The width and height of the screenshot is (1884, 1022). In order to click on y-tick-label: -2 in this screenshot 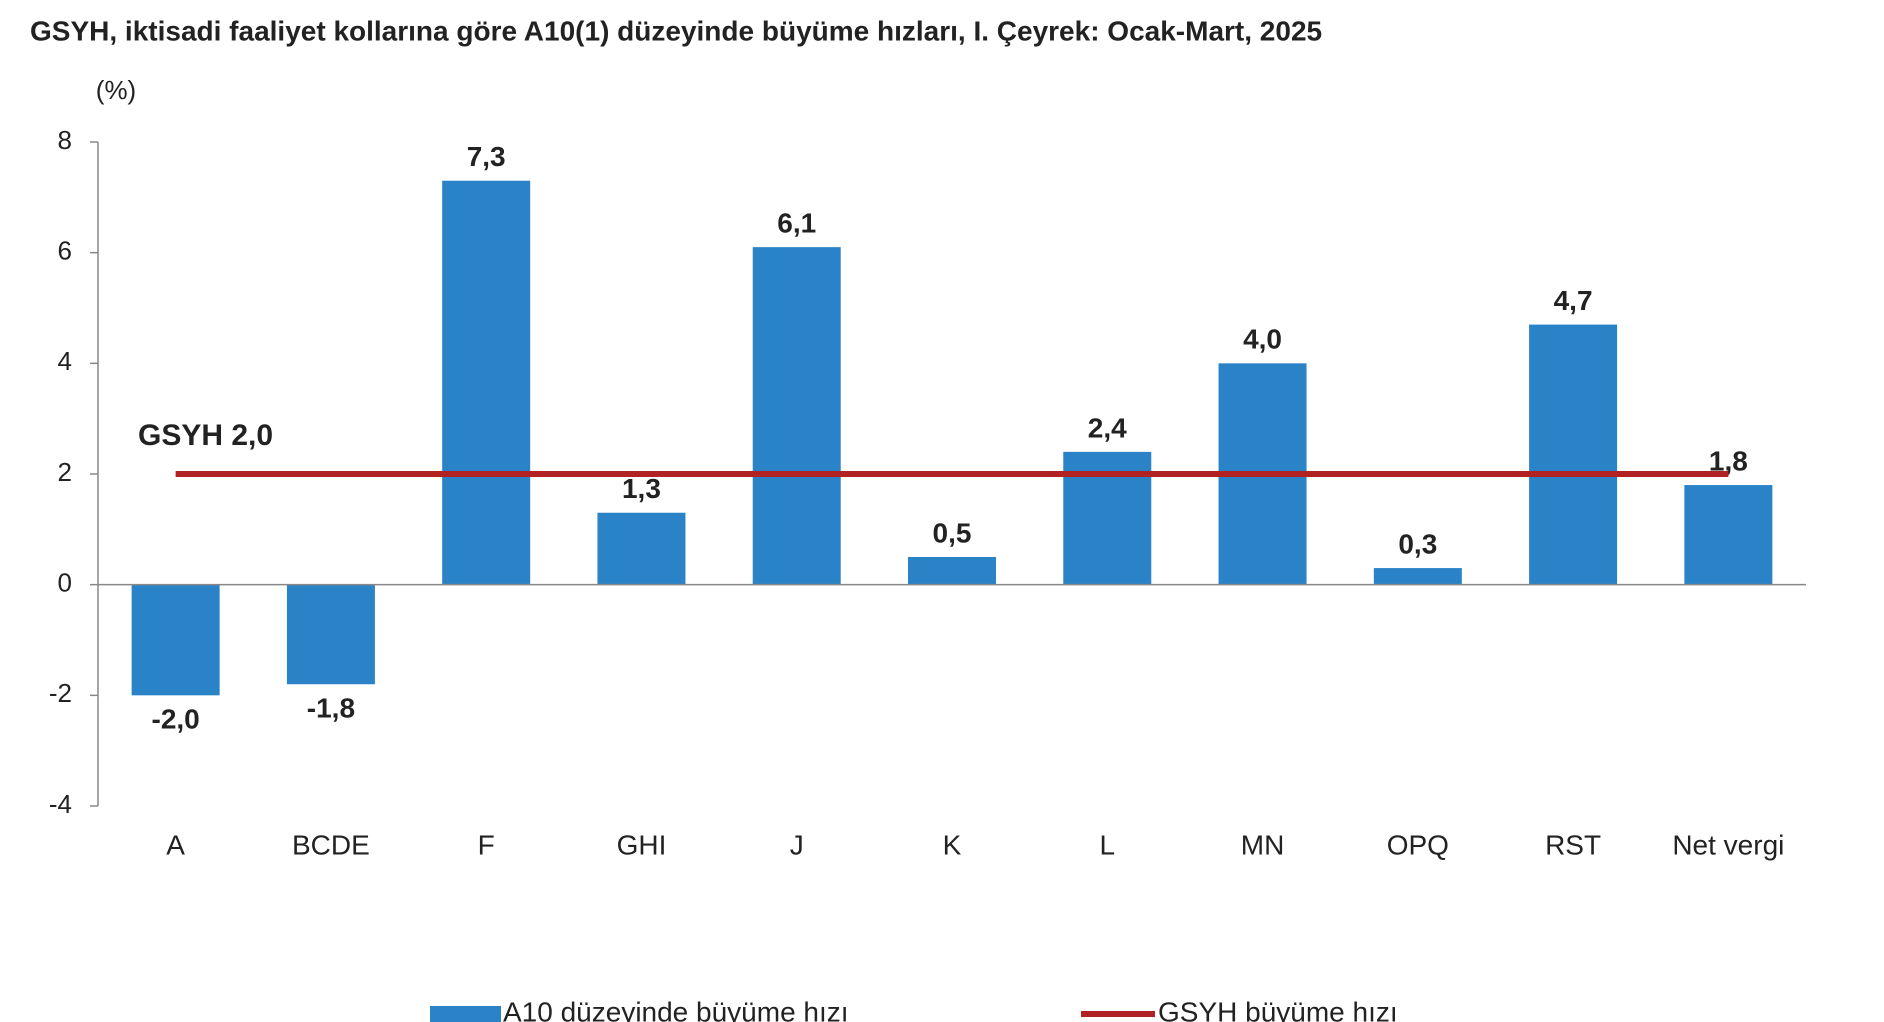, I will do `click(60, 693)`.